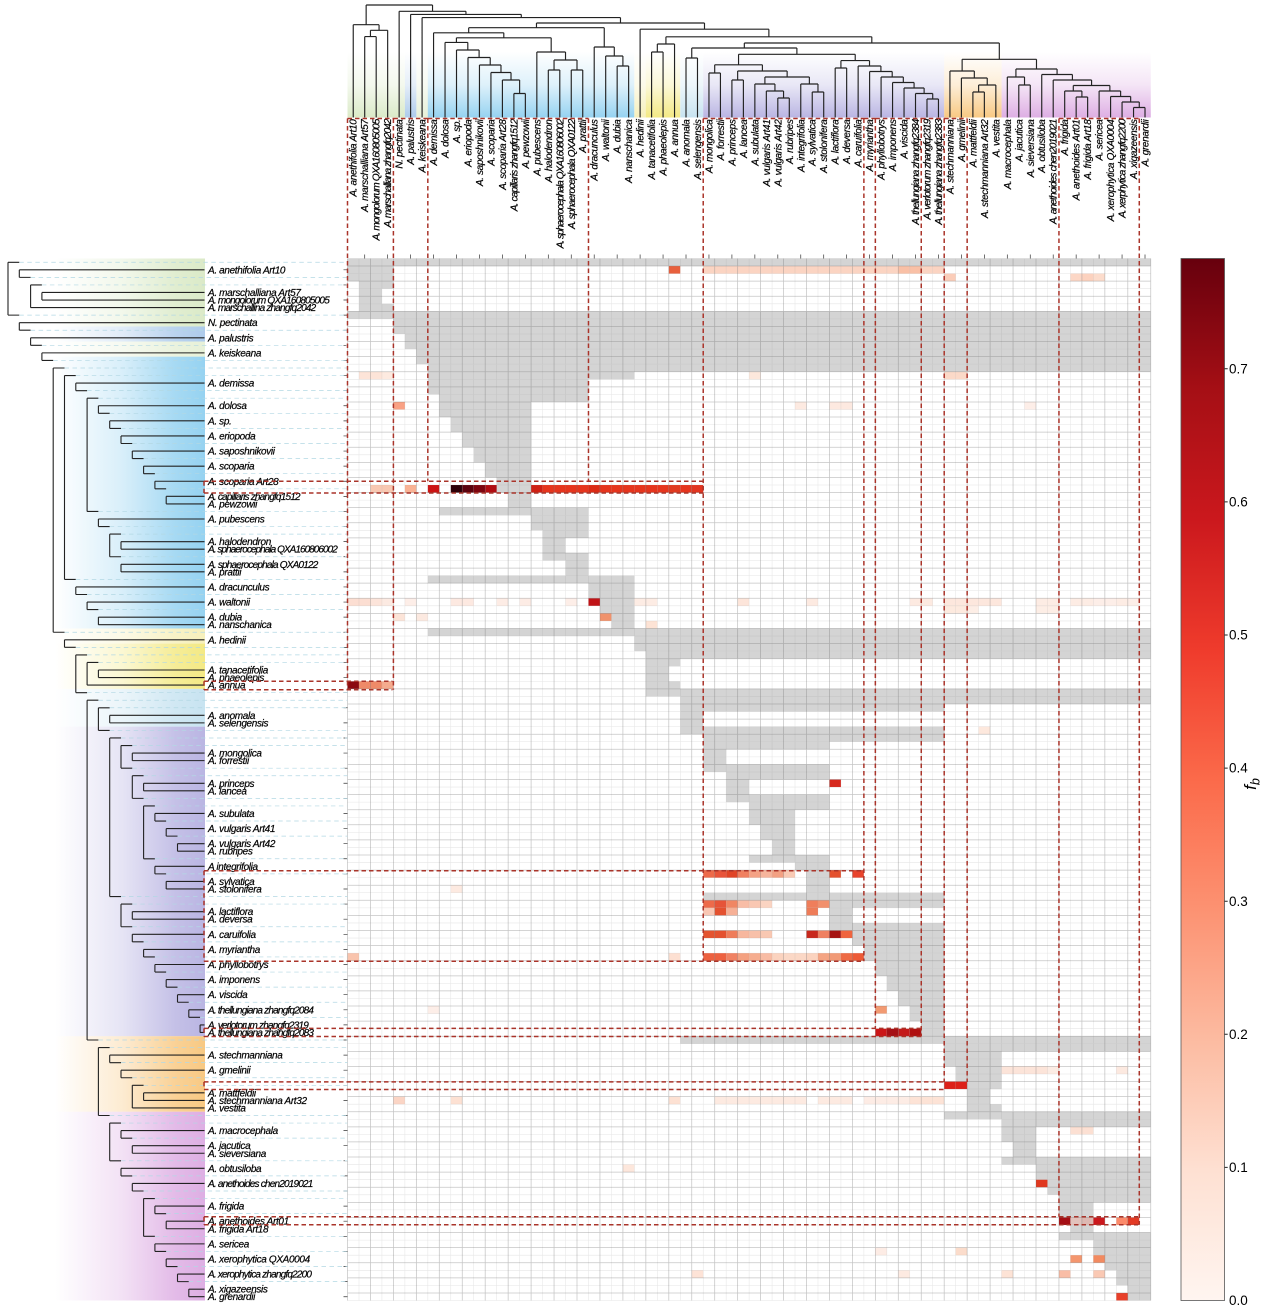  Describe the element at coordinates (243, 1131) in the screenshot. I see `svg-text: A. macrocephala` at that location.